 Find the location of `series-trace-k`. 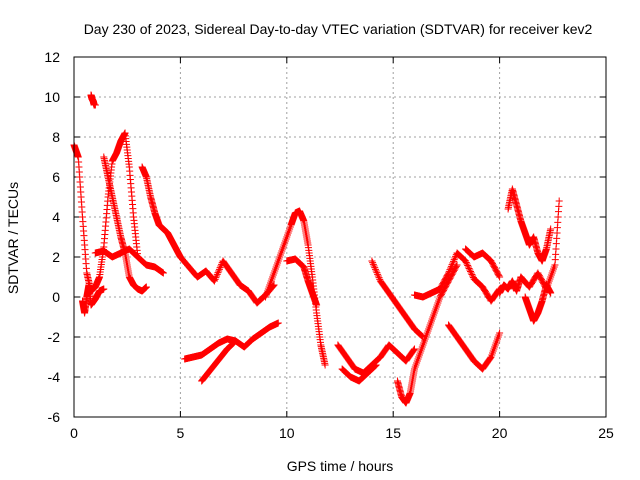

series-trace-k is located at coordinates (302, 282).